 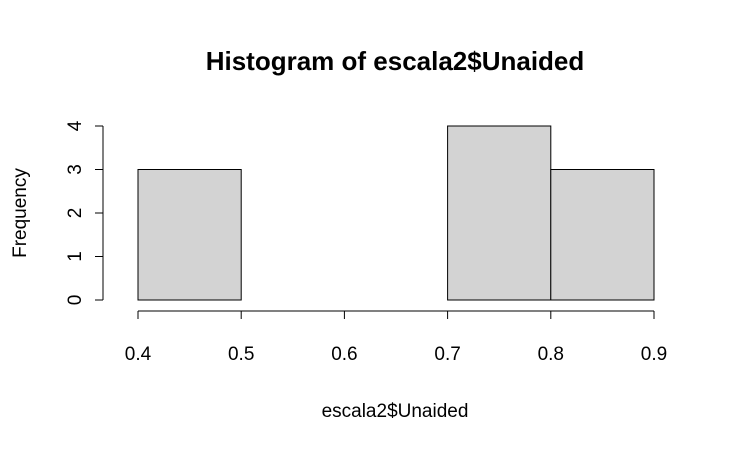 What do you see at coordinates (395, 61) in the screenshot?
I see `chart-title: Histogram of escala2$Unaided` at bounding box center [395, 61].